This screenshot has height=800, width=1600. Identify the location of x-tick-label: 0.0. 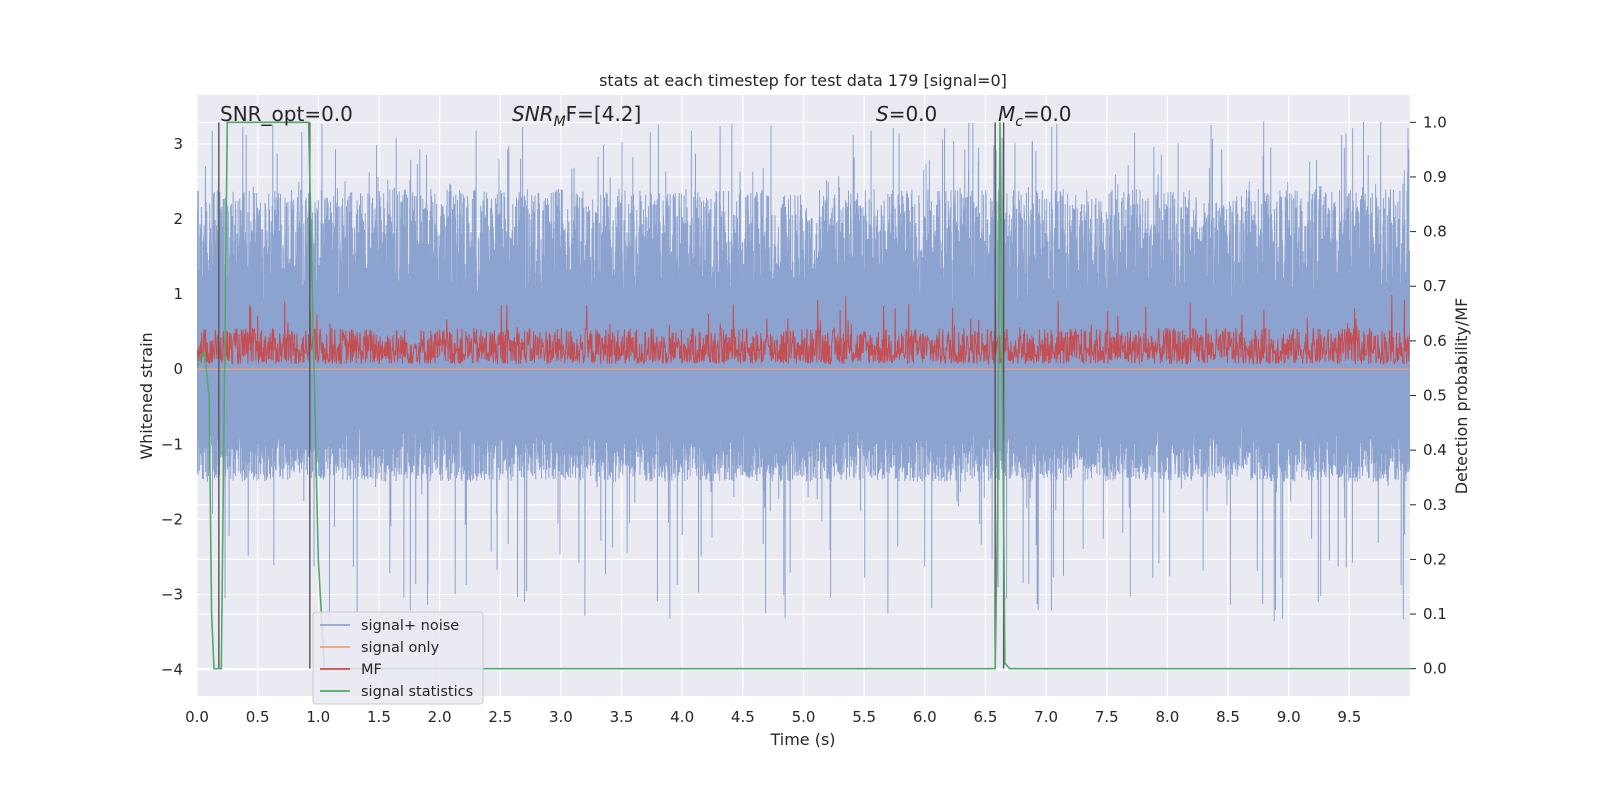
(197, 717).